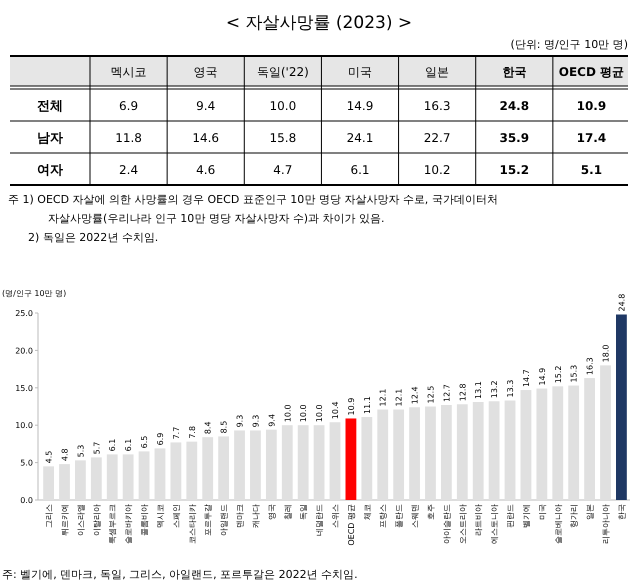  Describe the element at coordinates (287, 512) in the screenshot. I see `x-tick-label: 칠레` at that location.